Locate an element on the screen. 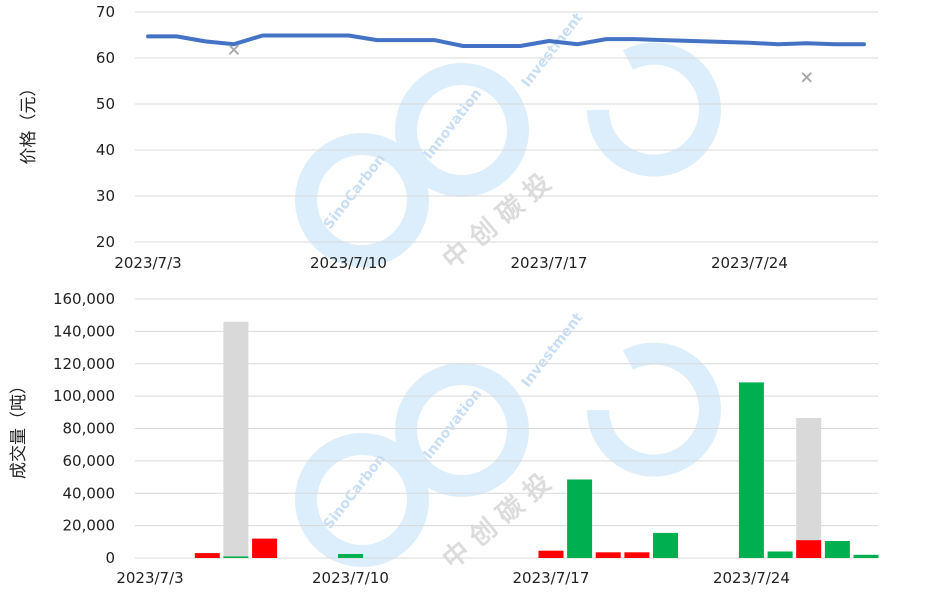 This screenshot has height=592, width=925. volume-x-tick-label: 2023/7/10 is located at coordinates (350, 578).